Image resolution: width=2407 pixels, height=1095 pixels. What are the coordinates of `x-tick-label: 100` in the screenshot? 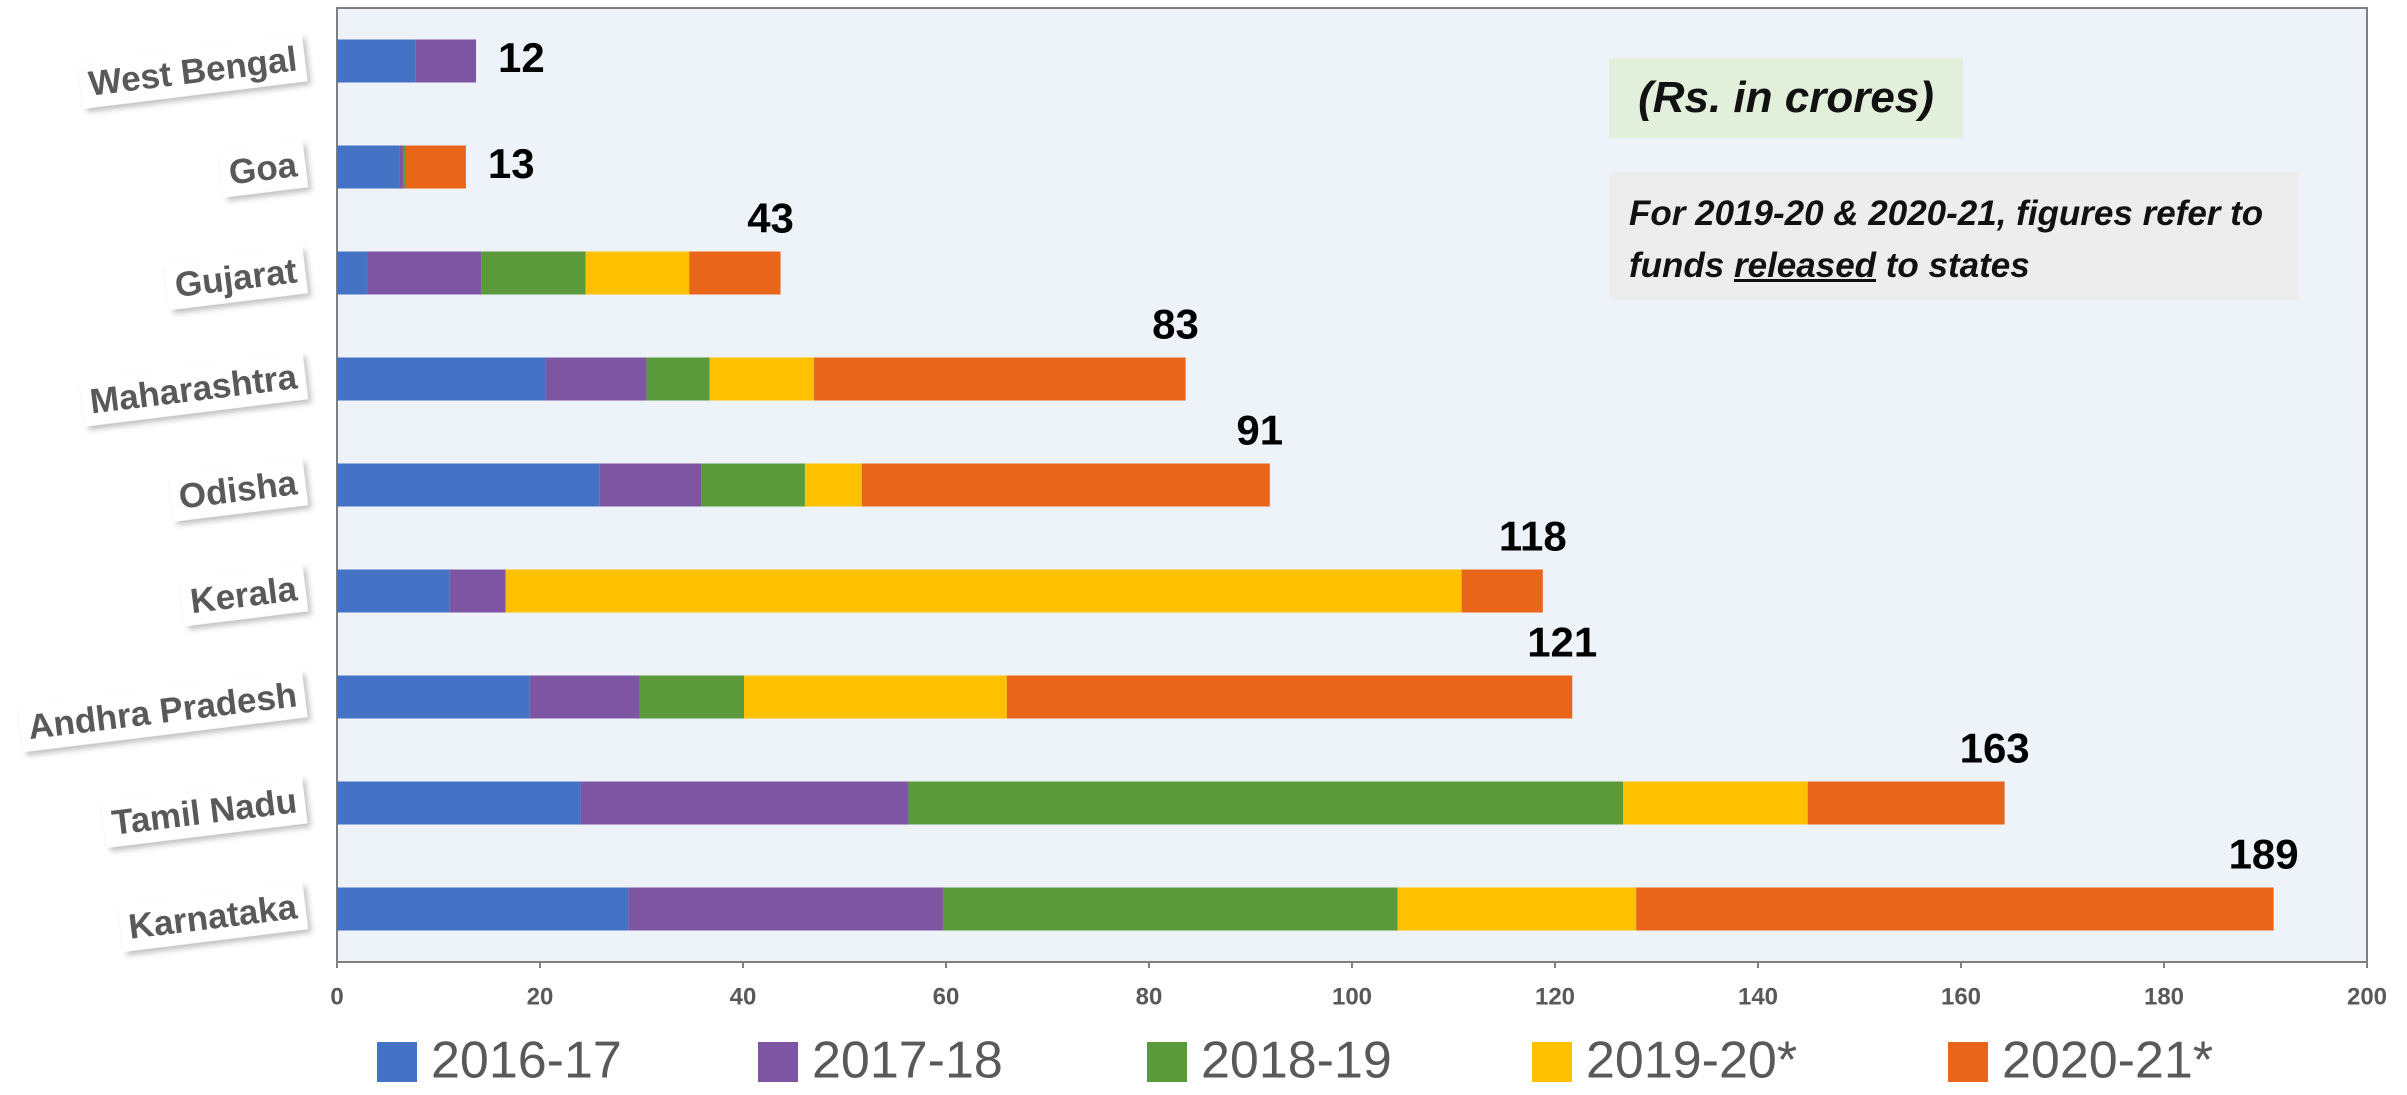 It's located at (1352, 996).